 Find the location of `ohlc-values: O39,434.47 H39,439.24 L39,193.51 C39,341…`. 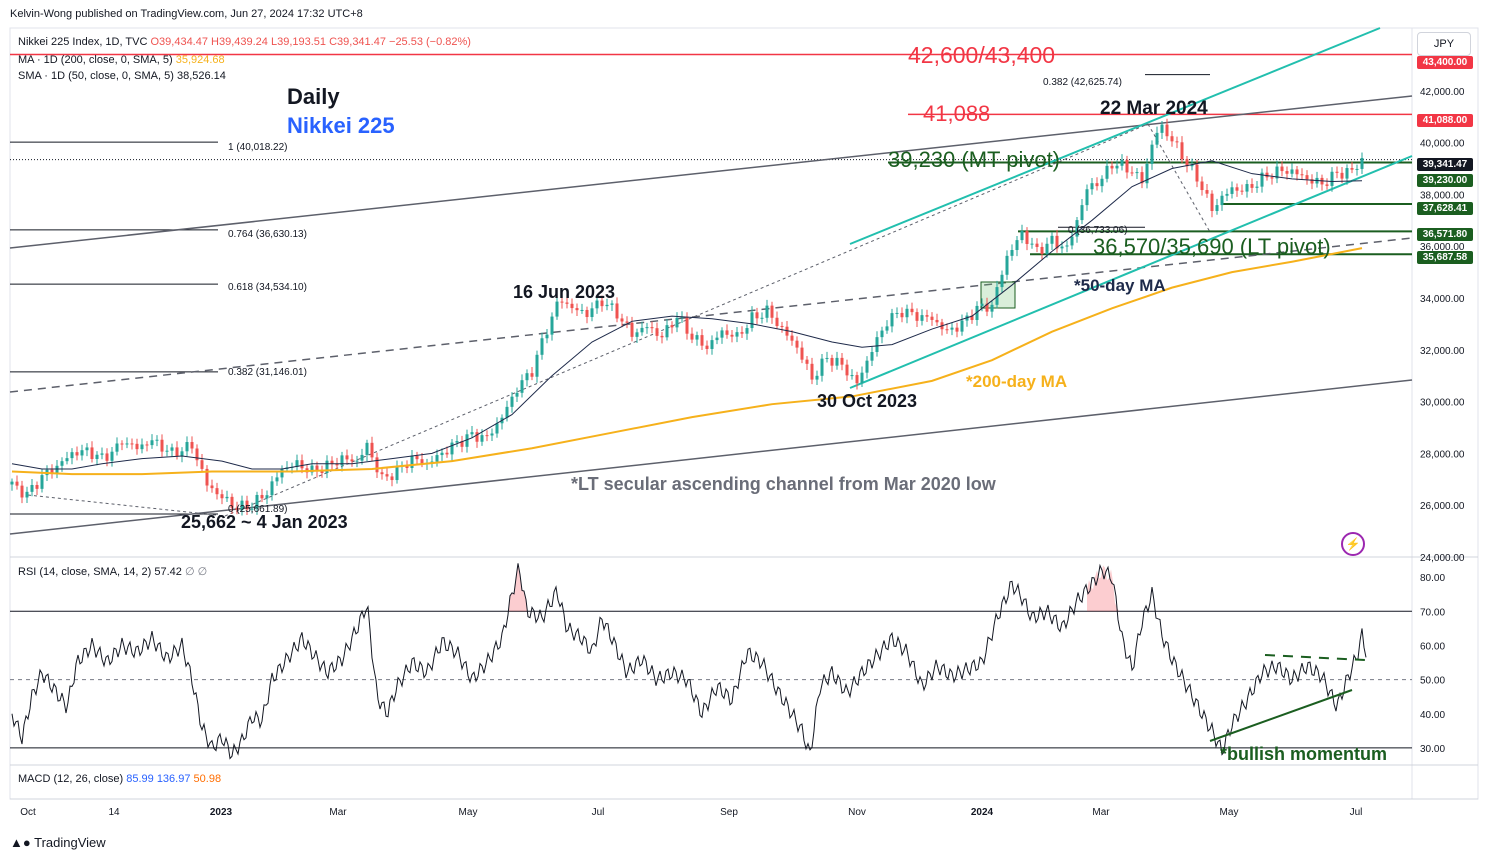

ohlc-values: O39,434.47 H39,439.24 L39,193.51 C39,341… is located at coordinates (310, 42).